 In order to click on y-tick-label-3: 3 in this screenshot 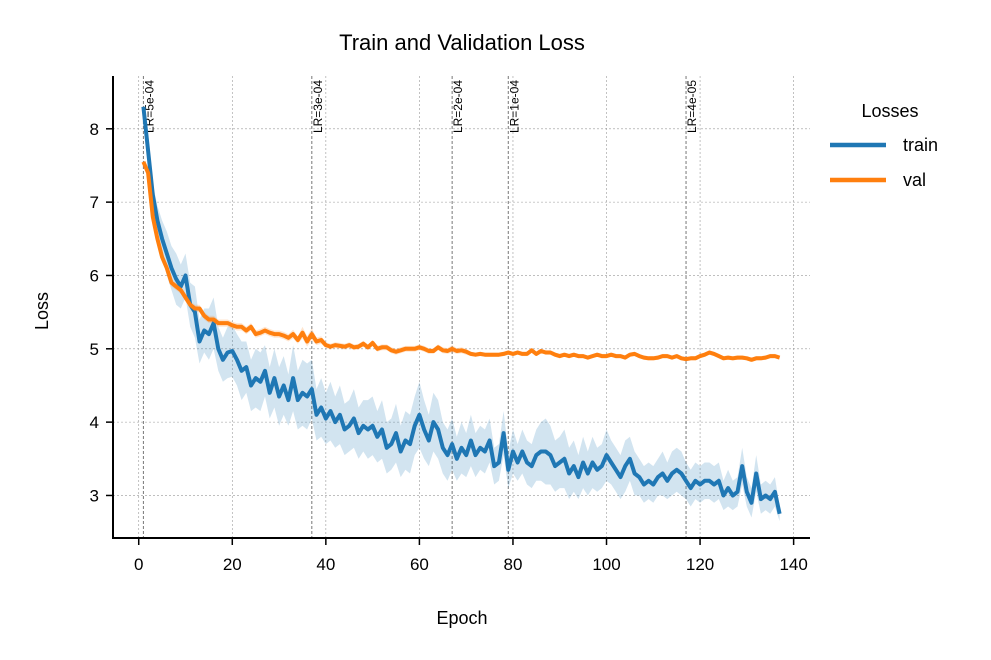, I will do `click(94, 495)`.